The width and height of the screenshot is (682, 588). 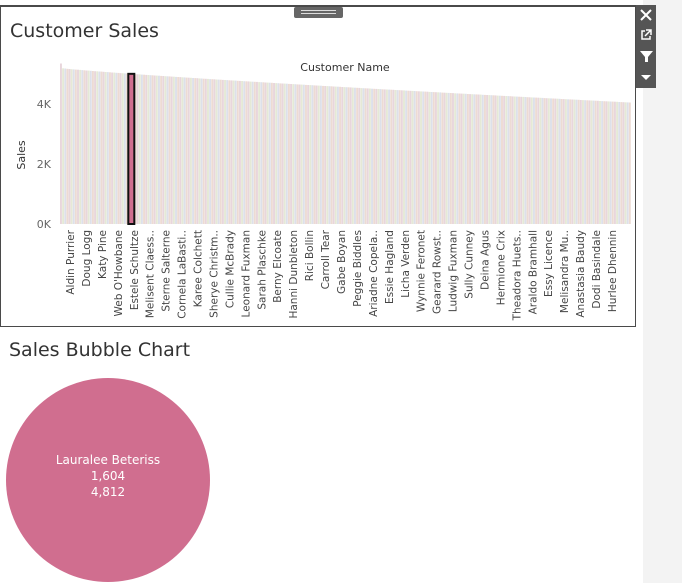 I want to click on category-label: Ariadne Copela.., so click(x=374, y=273).